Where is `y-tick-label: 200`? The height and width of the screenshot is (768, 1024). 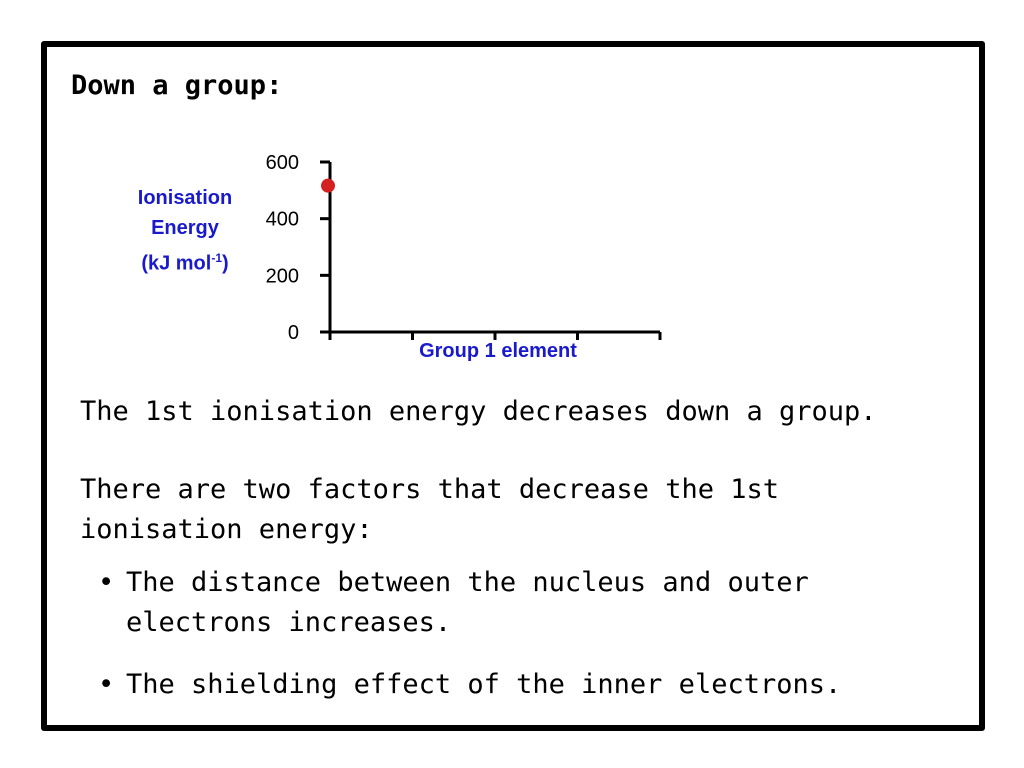
y-tick-label: 200 is located at coordinates (282, 276).